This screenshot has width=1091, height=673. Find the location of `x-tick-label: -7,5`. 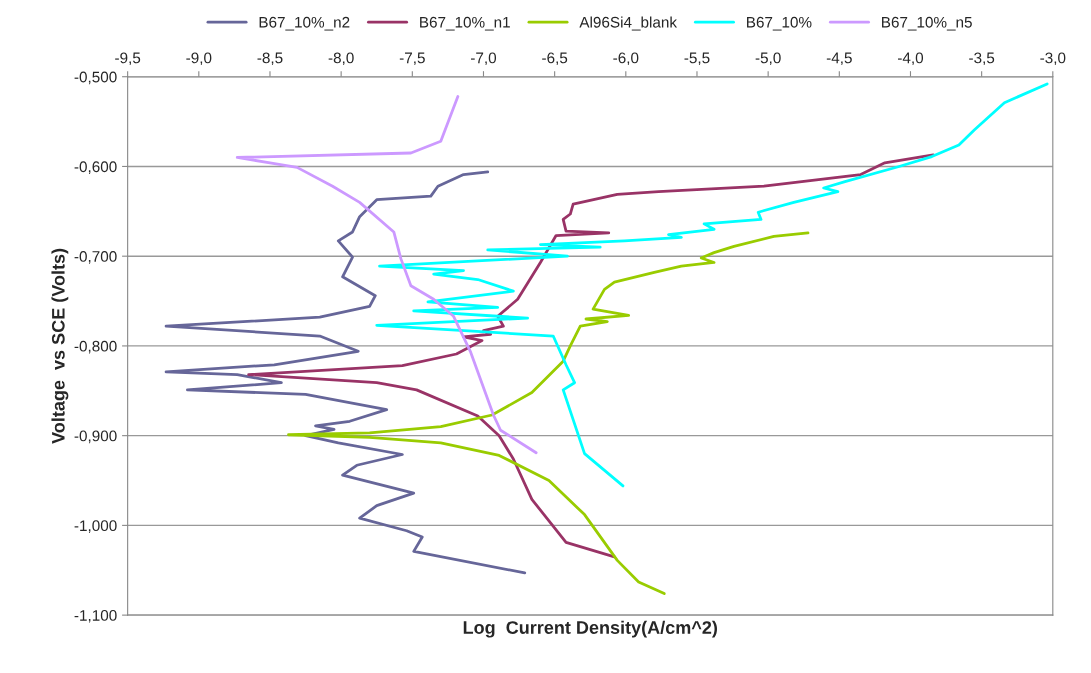

x-tick-label: -7,5 is located at coordinates (412, 59).